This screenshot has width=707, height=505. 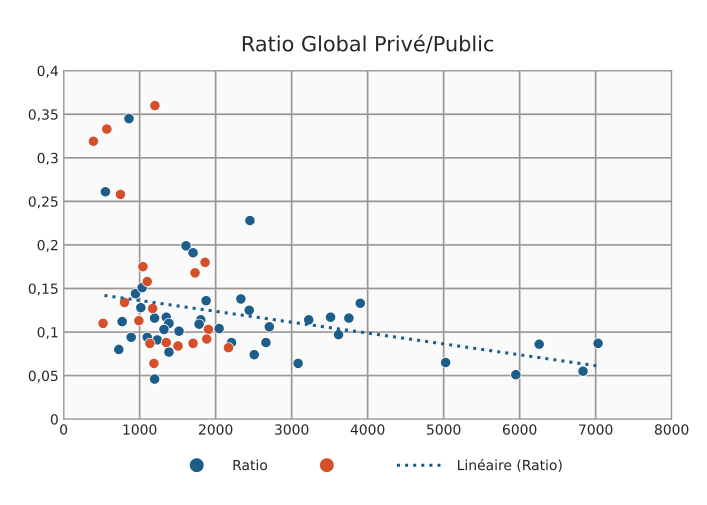 What do you see at coordinates (54, 419) in the screenshot?
I see `y-tick-label: 0` at bounding box center [54, 419].